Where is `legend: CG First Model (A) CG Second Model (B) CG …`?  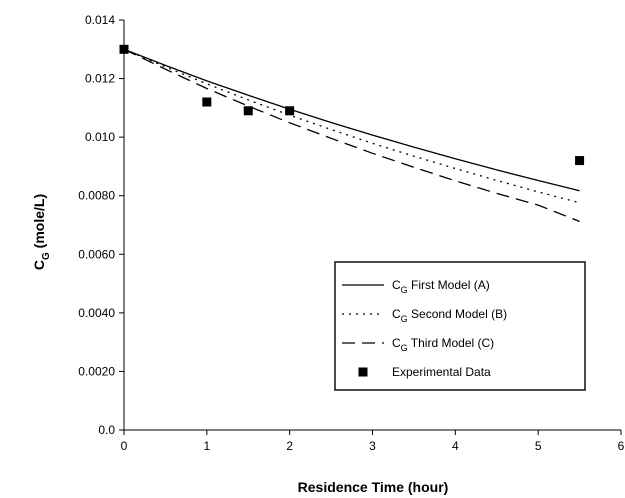
legend: CG First Model (A) CG Second Model (B) CG … is located at coordinates (460, 326).